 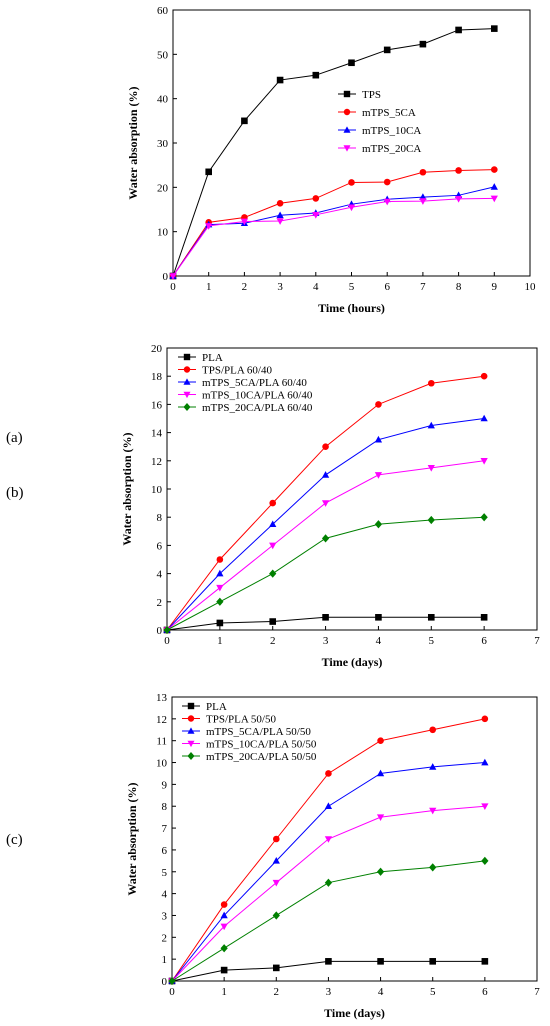 I want to click on y-tick-label: 5, so click(x=165, y=873).